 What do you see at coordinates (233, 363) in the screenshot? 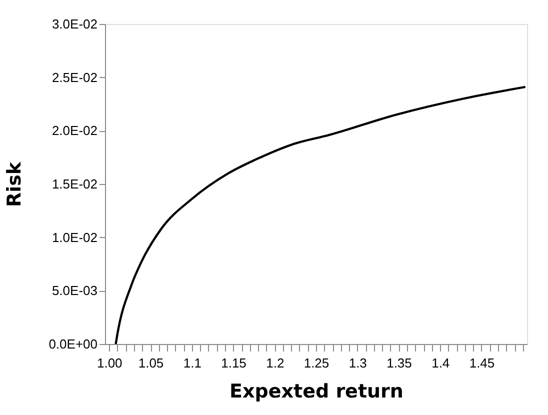
I see `x-tick-label: 1.15` at bounding box center [233, 363].